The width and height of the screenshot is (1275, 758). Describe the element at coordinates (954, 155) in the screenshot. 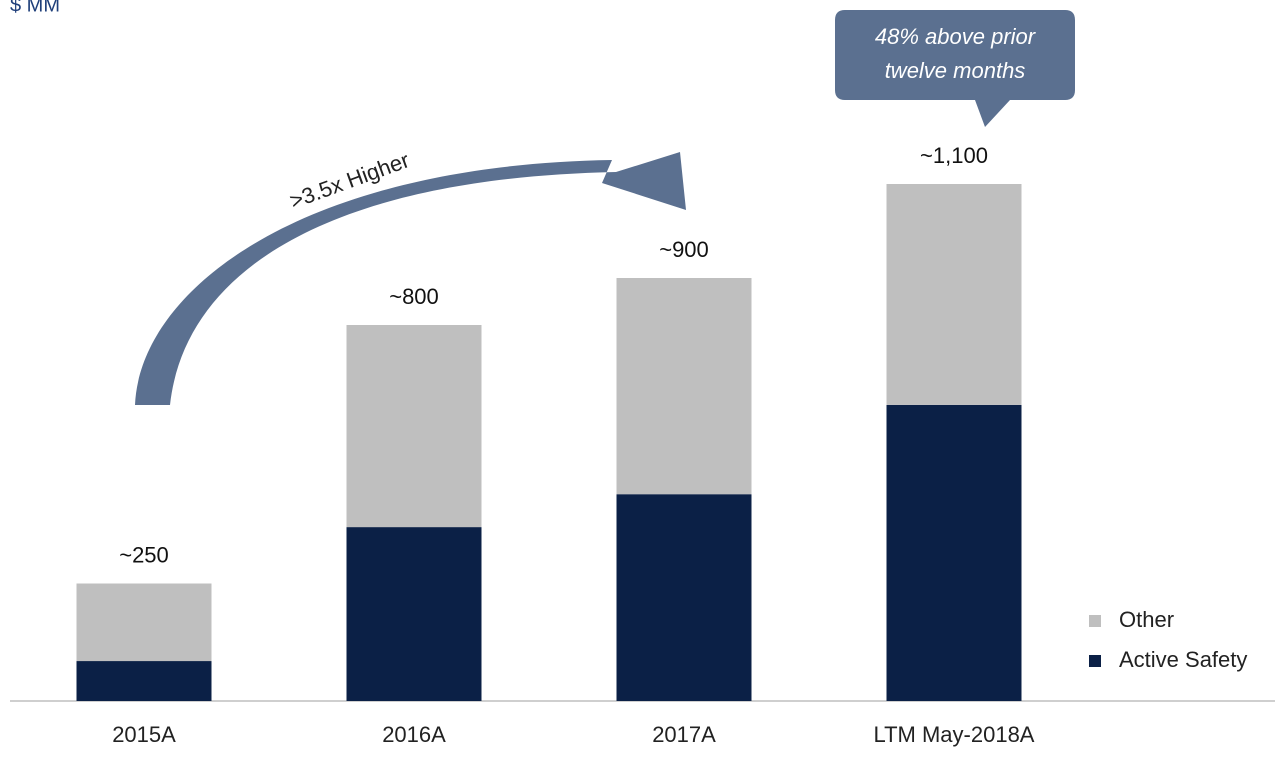

I see `total-label: ~1,100` at that location.